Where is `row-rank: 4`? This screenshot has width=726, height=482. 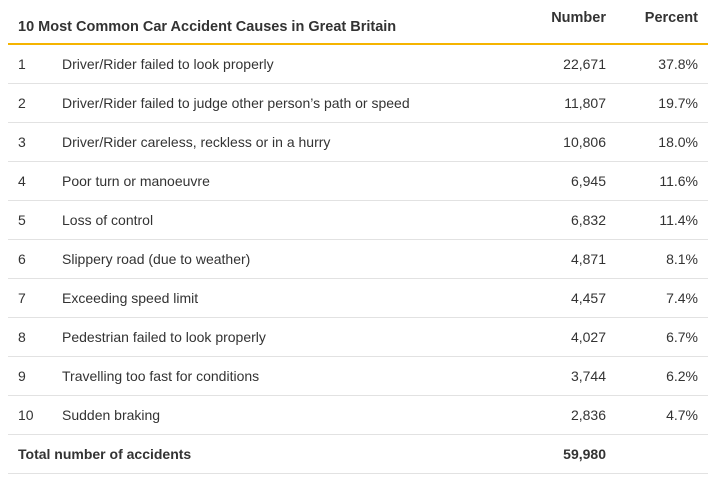
row-rank: 4 is located at coordinates (22, 181).